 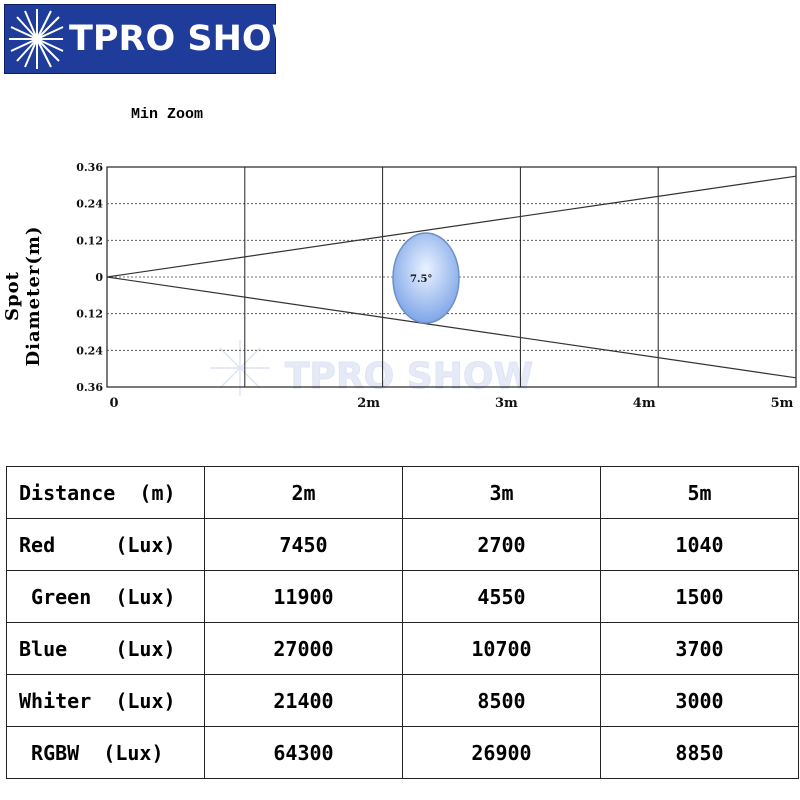 I want to click on table-header-row: Distance (m) 2m 3m 5m, so click(x=402, y=492).